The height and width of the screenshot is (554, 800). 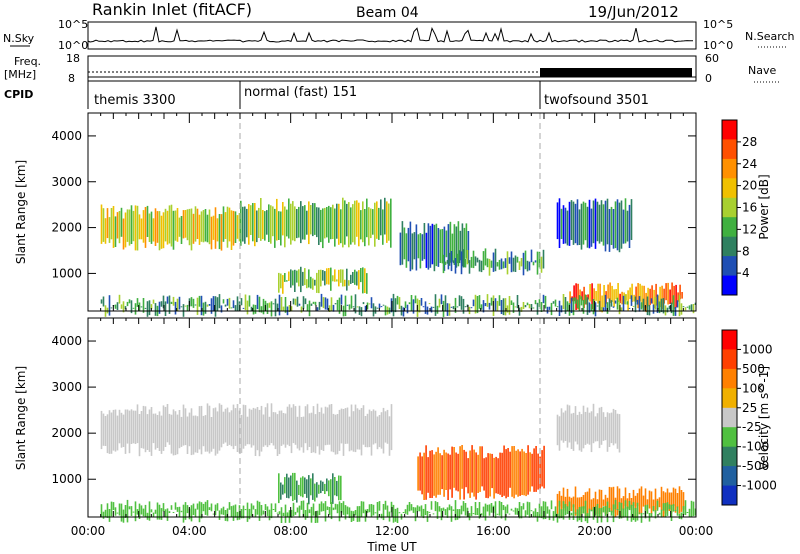 What do you see at coordinates (88, 531) in the screenshot?
I see `xtick-label: 00:00` at bounding box center [88, 531].